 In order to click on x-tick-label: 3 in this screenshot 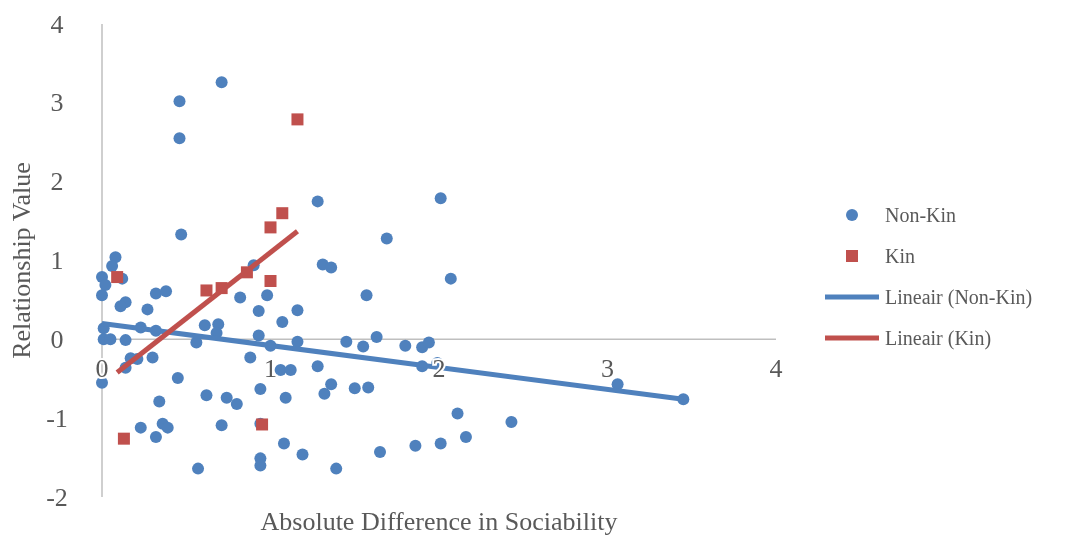, I will do `click(607, 369)`.